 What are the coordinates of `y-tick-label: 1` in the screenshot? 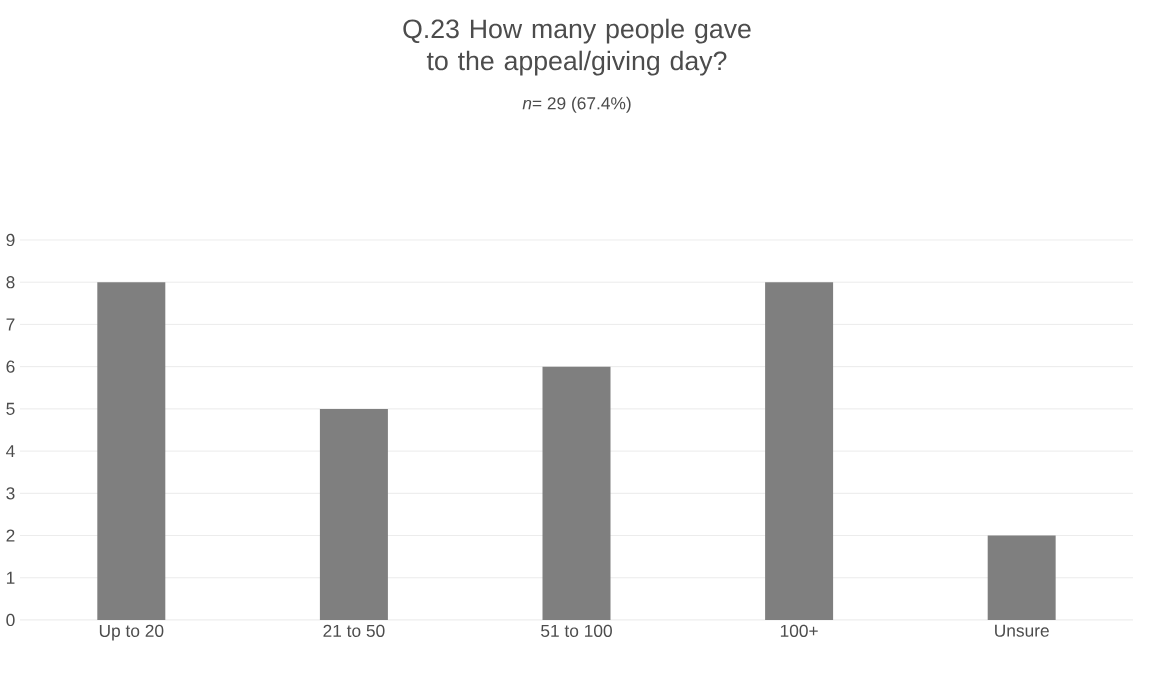 It's located at (10, 577).